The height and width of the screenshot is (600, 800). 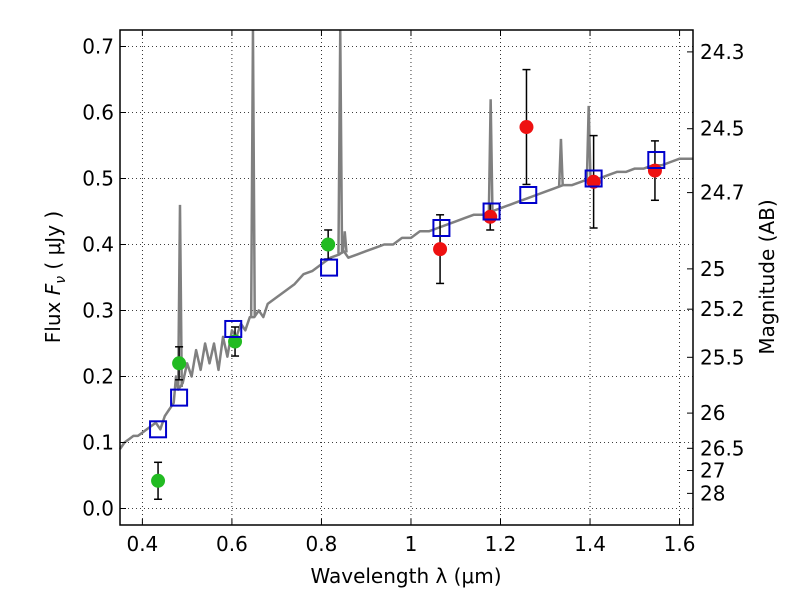 I want to click on y-axis-title-post: ( μJy ), so click(x=53, y=243).